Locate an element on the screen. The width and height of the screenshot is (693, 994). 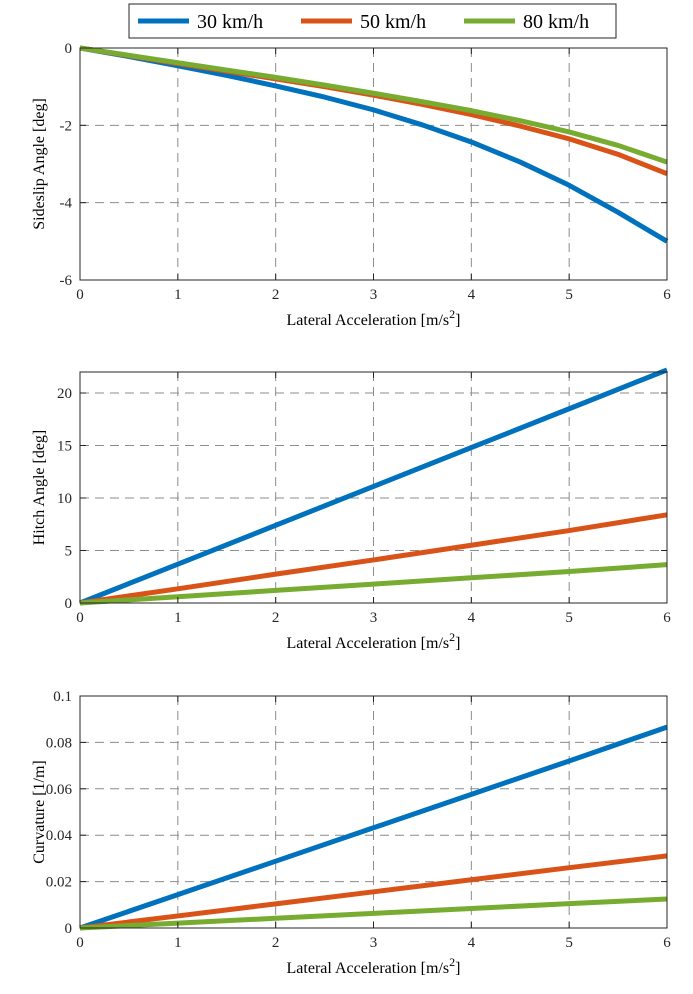
y-tick-label: -6 is located at coordinates (66, 281).